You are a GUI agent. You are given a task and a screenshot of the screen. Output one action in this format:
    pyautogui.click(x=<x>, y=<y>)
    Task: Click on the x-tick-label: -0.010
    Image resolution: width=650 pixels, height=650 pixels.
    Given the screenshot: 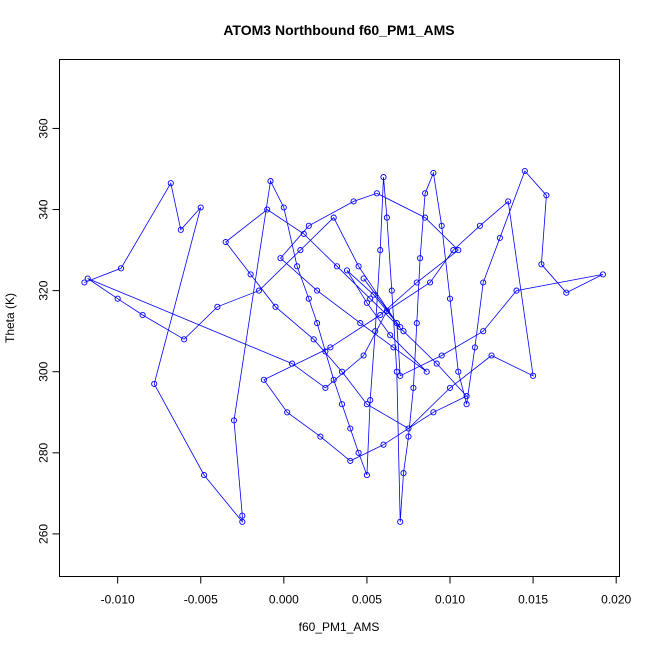 What is the action you would take?
    pyautogui.click(x=118, y=600)
    